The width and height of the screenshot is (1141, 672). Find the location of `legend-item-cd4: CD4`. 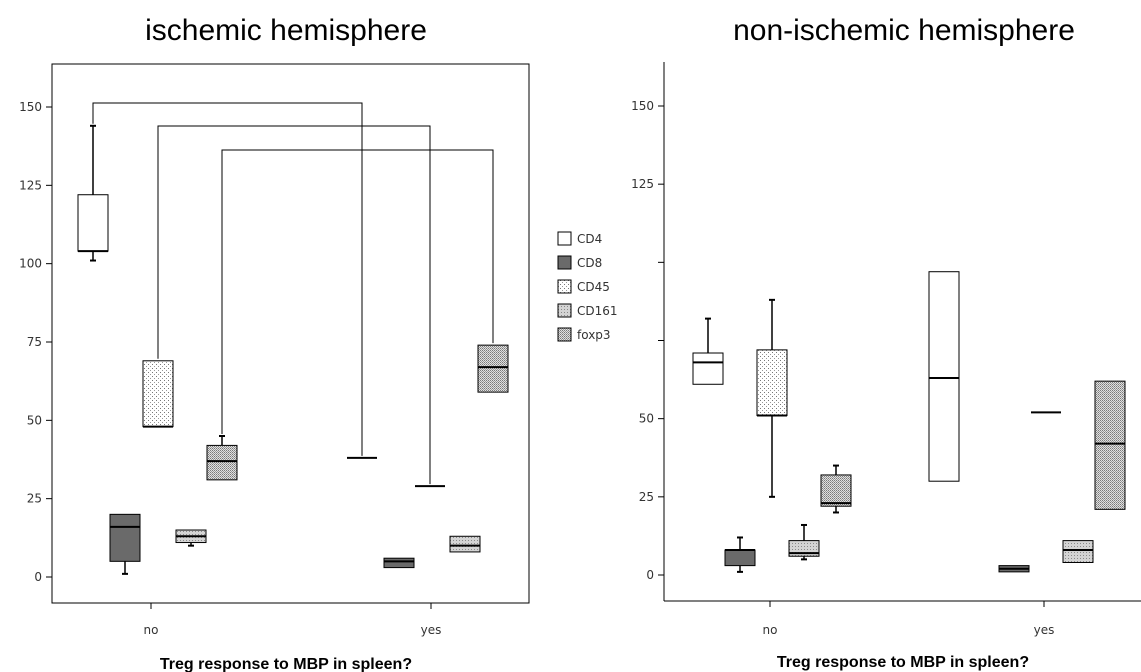

legend-item-cd4: CD4 is located at coordinates (579, 238).